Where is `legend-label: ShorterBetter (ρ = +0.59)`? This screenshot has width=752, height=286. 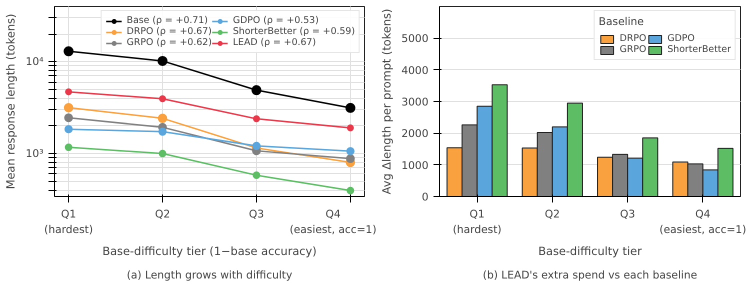
legend-label: ShorterBetter (ρ = +0.59) is located at coordinates (293, 31).